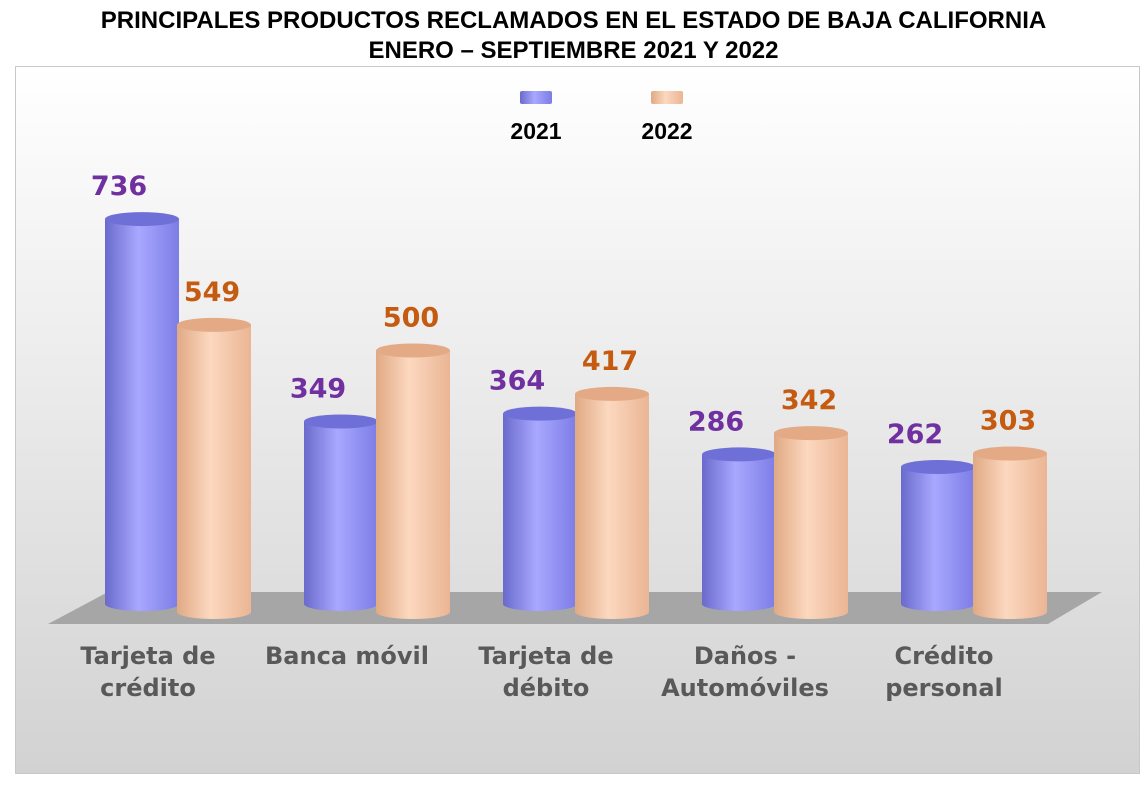 This screenshot has height=787, width=1147. What do you see at coordinates (915, 434) in the screenshot?
I see `value-label-2021-4: 262` at bounding box center [915, 434].